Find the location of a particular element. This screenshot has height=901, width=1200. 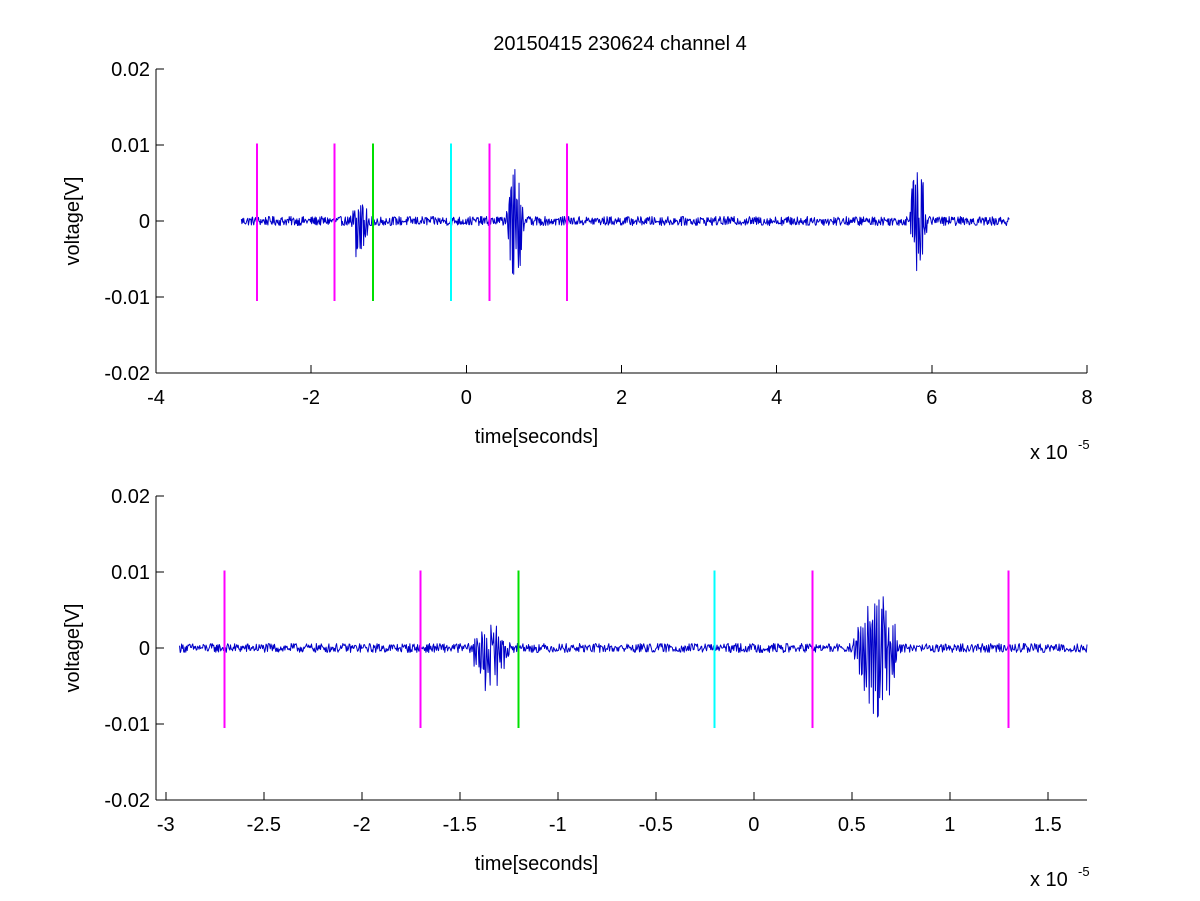

figure-title: 20150415 230624 channel 4 is located at coordinates (620, 44).